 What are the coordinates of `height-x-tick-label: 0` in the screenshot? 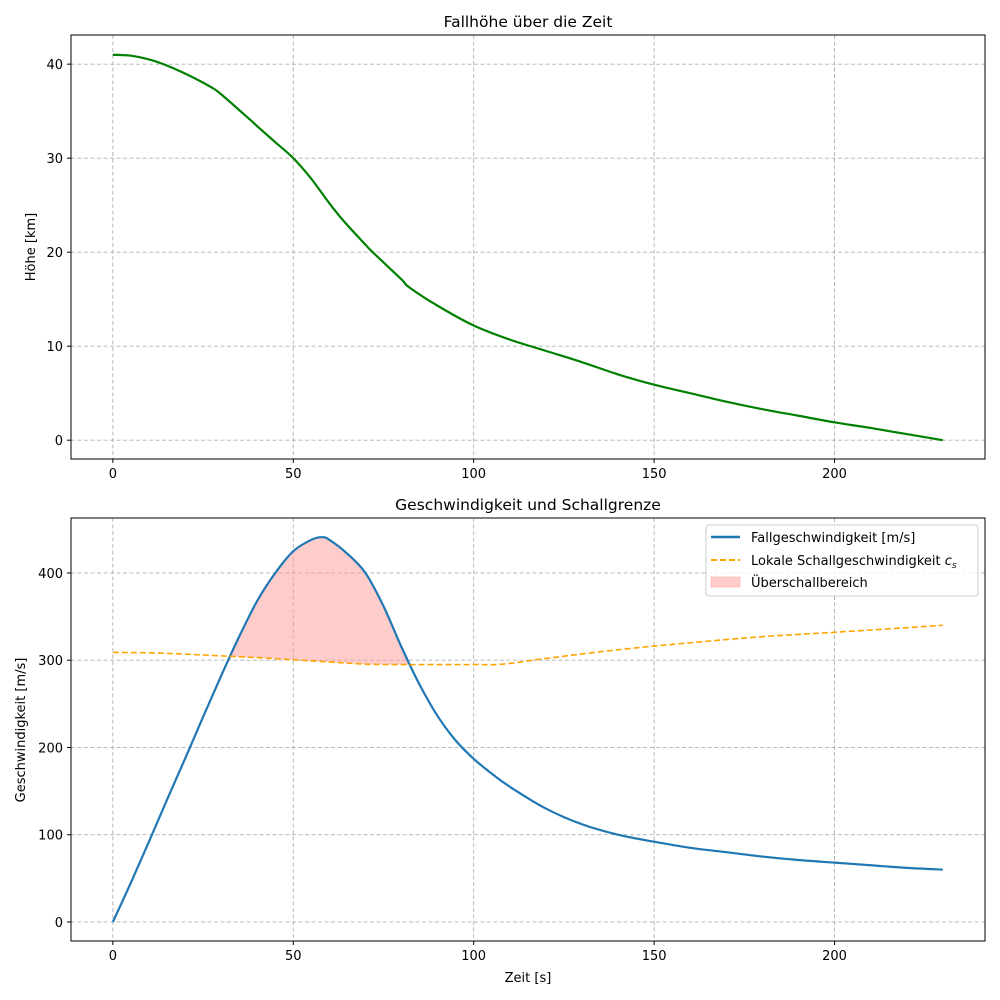 It's located at (113, 474).